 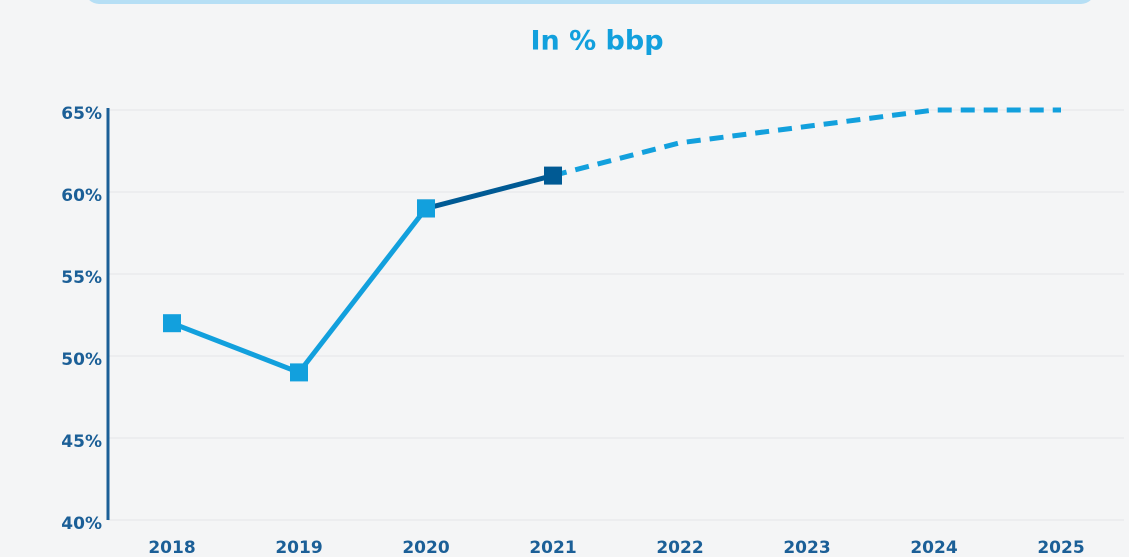 What do you see at coordinates (81, 114) in the screenshot?
I see `y-tick-label: 65%` at bounding box center [81, 114].